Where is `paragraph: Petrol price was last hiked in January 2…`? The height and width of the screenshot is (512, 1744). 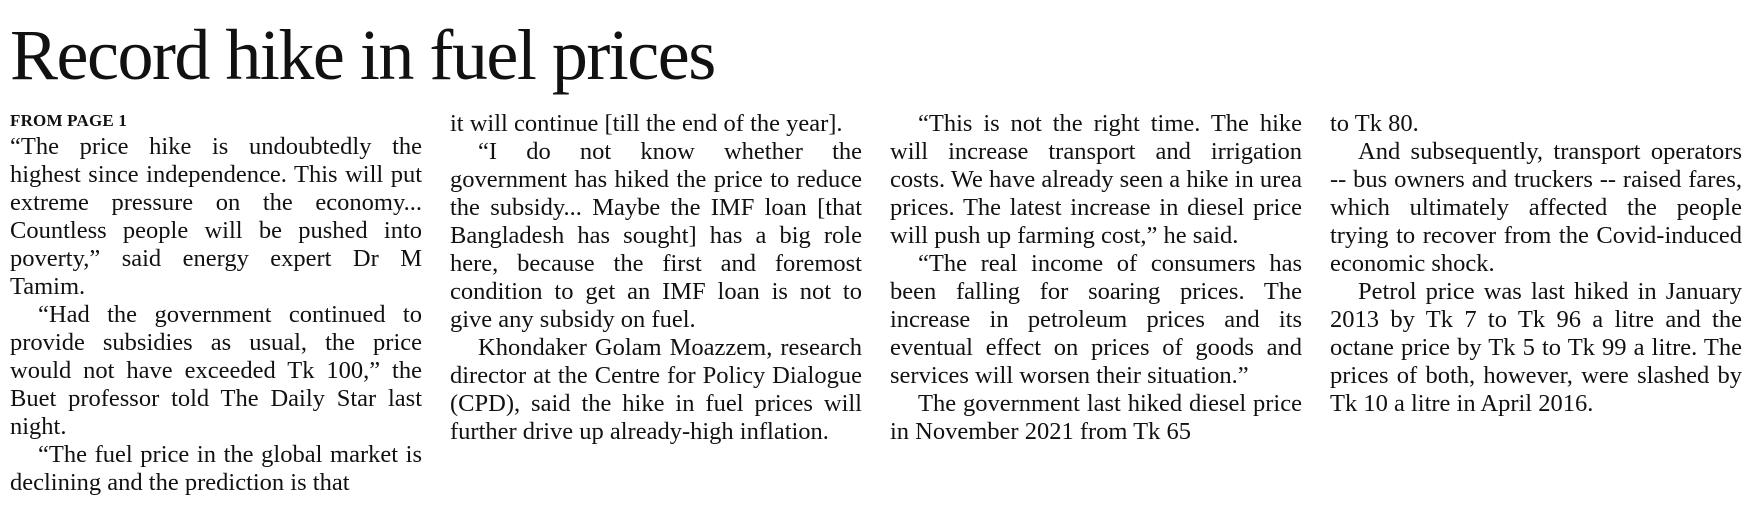 paragraph: Petrol price was last hiked in January 2… is located at coordinates (1536, 347).